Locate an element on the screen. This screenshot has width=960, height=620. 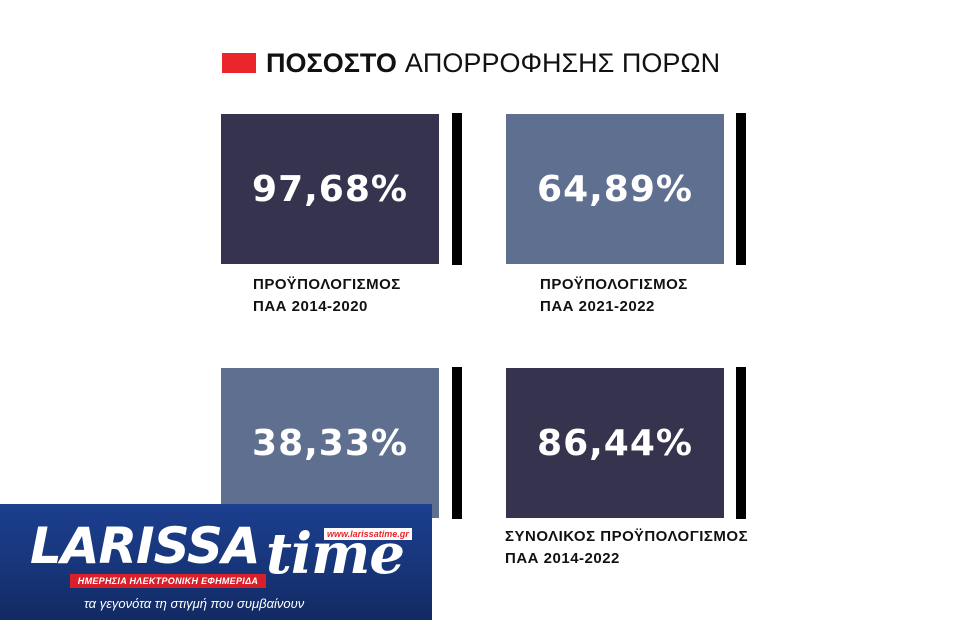
value-tile-2: 64,89% is located at coordinates (615, 189).